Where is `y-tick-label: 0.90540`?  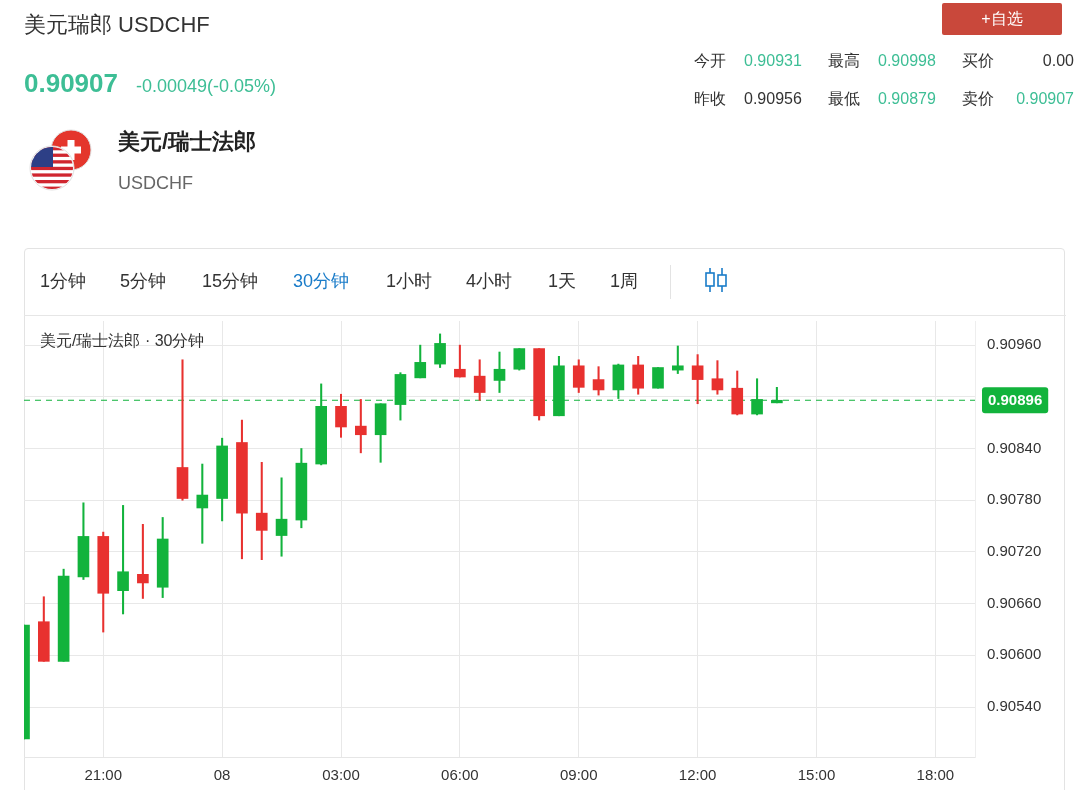 y-tick-label: 0.90540 is located at coordinates (1014, 706).